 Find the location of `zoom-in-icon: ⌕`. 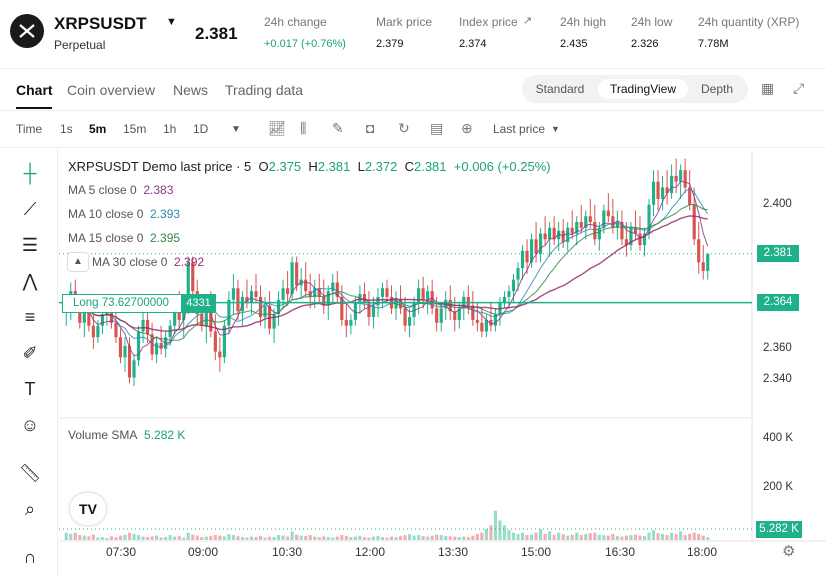

zoom-in-icon: ⌕ is located at coordinates (30, 509).